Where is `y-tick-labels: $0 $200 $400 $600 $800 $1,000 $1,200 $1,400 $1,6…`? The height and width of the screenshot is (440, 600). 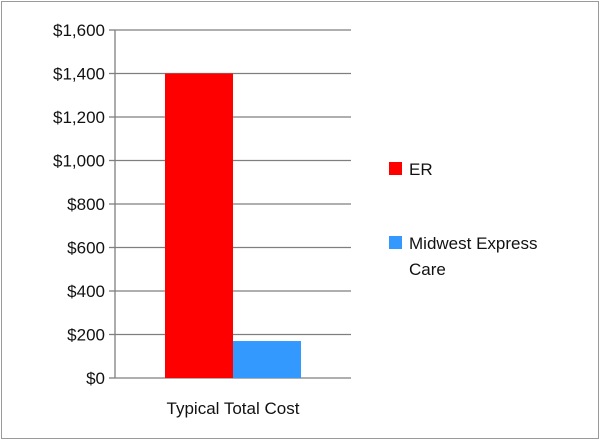 y-tick-labels: $0 $200 $400 $600 $800 $1,000 $1,200 $1,400 $1,6… is located at coordinates (79, 204).